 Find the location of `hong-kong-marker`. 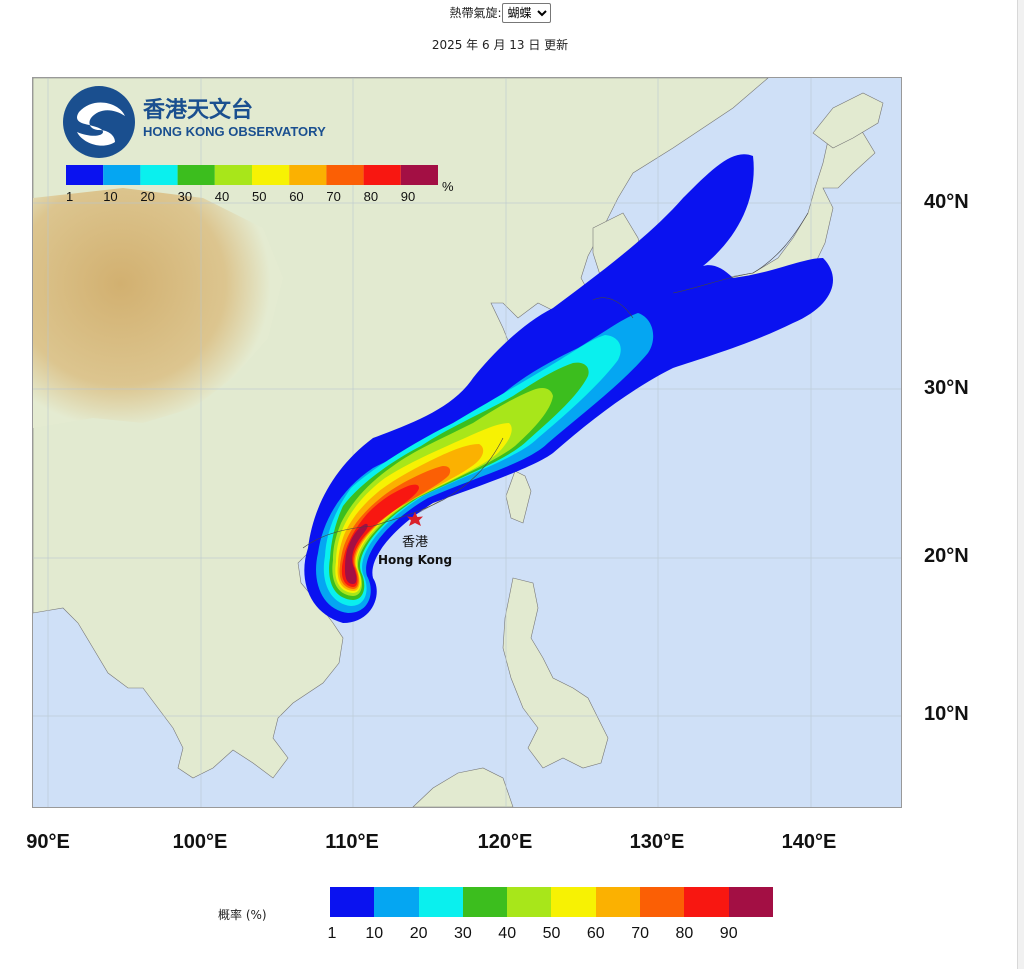

hong-kong-marker is located at coordinates (415, 519).